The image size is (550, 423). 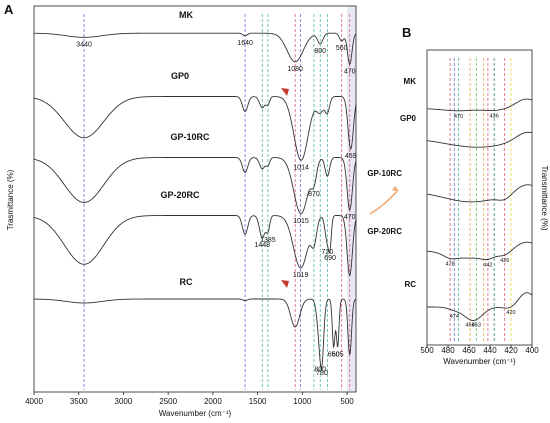 What do you see at coordinates (322, 373) in the screenshot?
I see `peak-label-780: 780` at bounding box center [322, 373].